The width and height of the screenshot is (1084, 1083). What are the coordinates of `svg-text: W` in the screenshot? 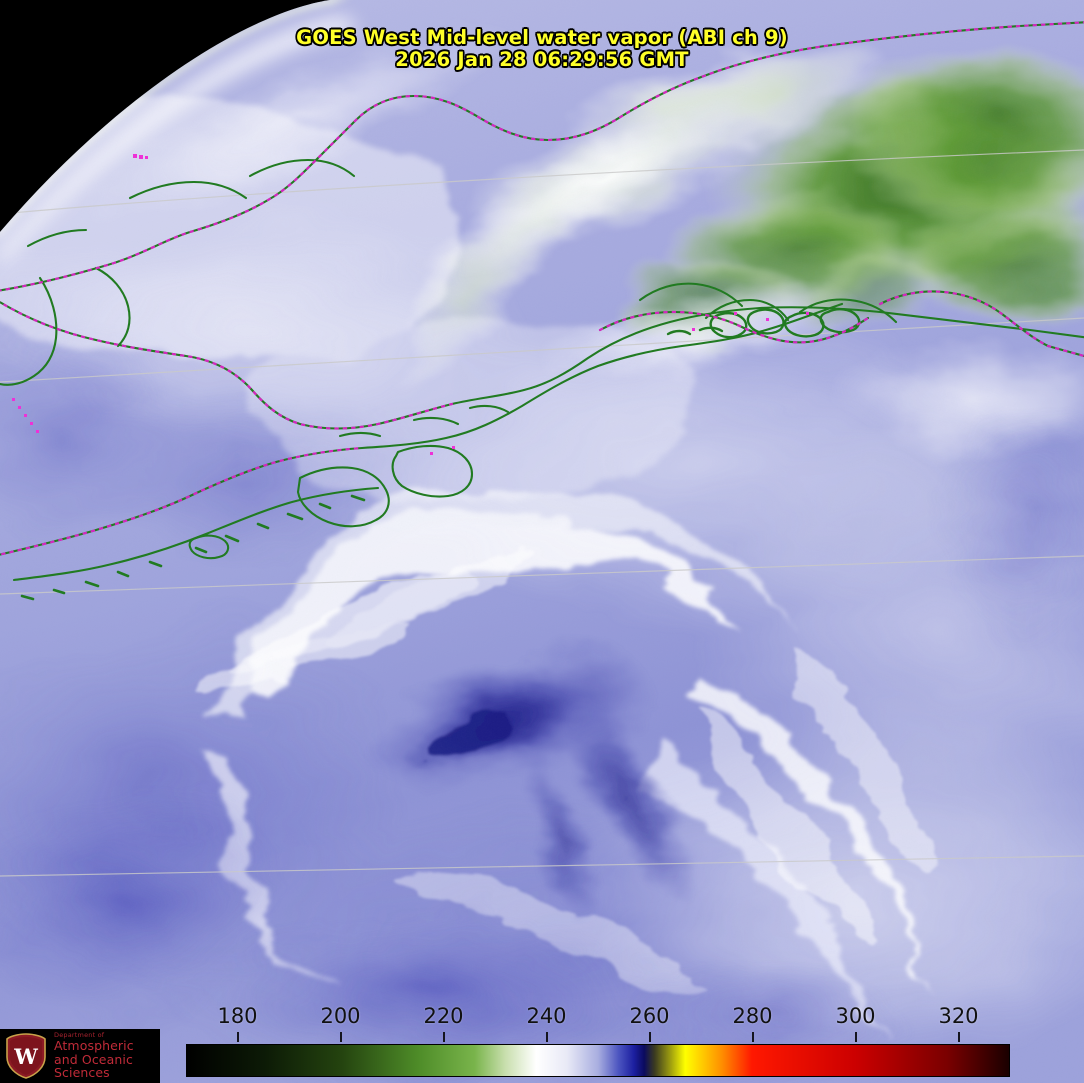 It's located at (25, 1056).